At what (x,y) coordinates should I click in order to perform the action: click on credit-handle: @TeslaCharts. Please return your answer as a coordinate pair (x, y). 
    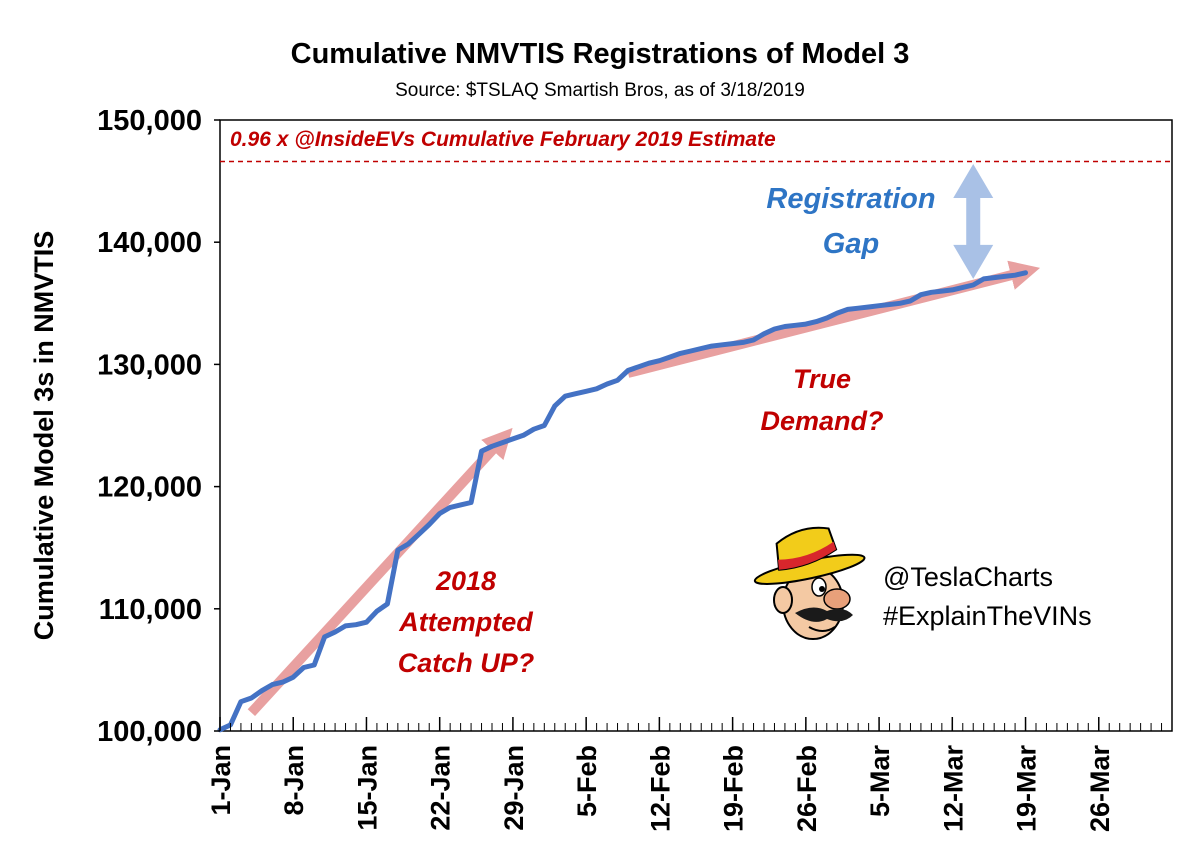
    Looking at the image, I should click on (968, 577).